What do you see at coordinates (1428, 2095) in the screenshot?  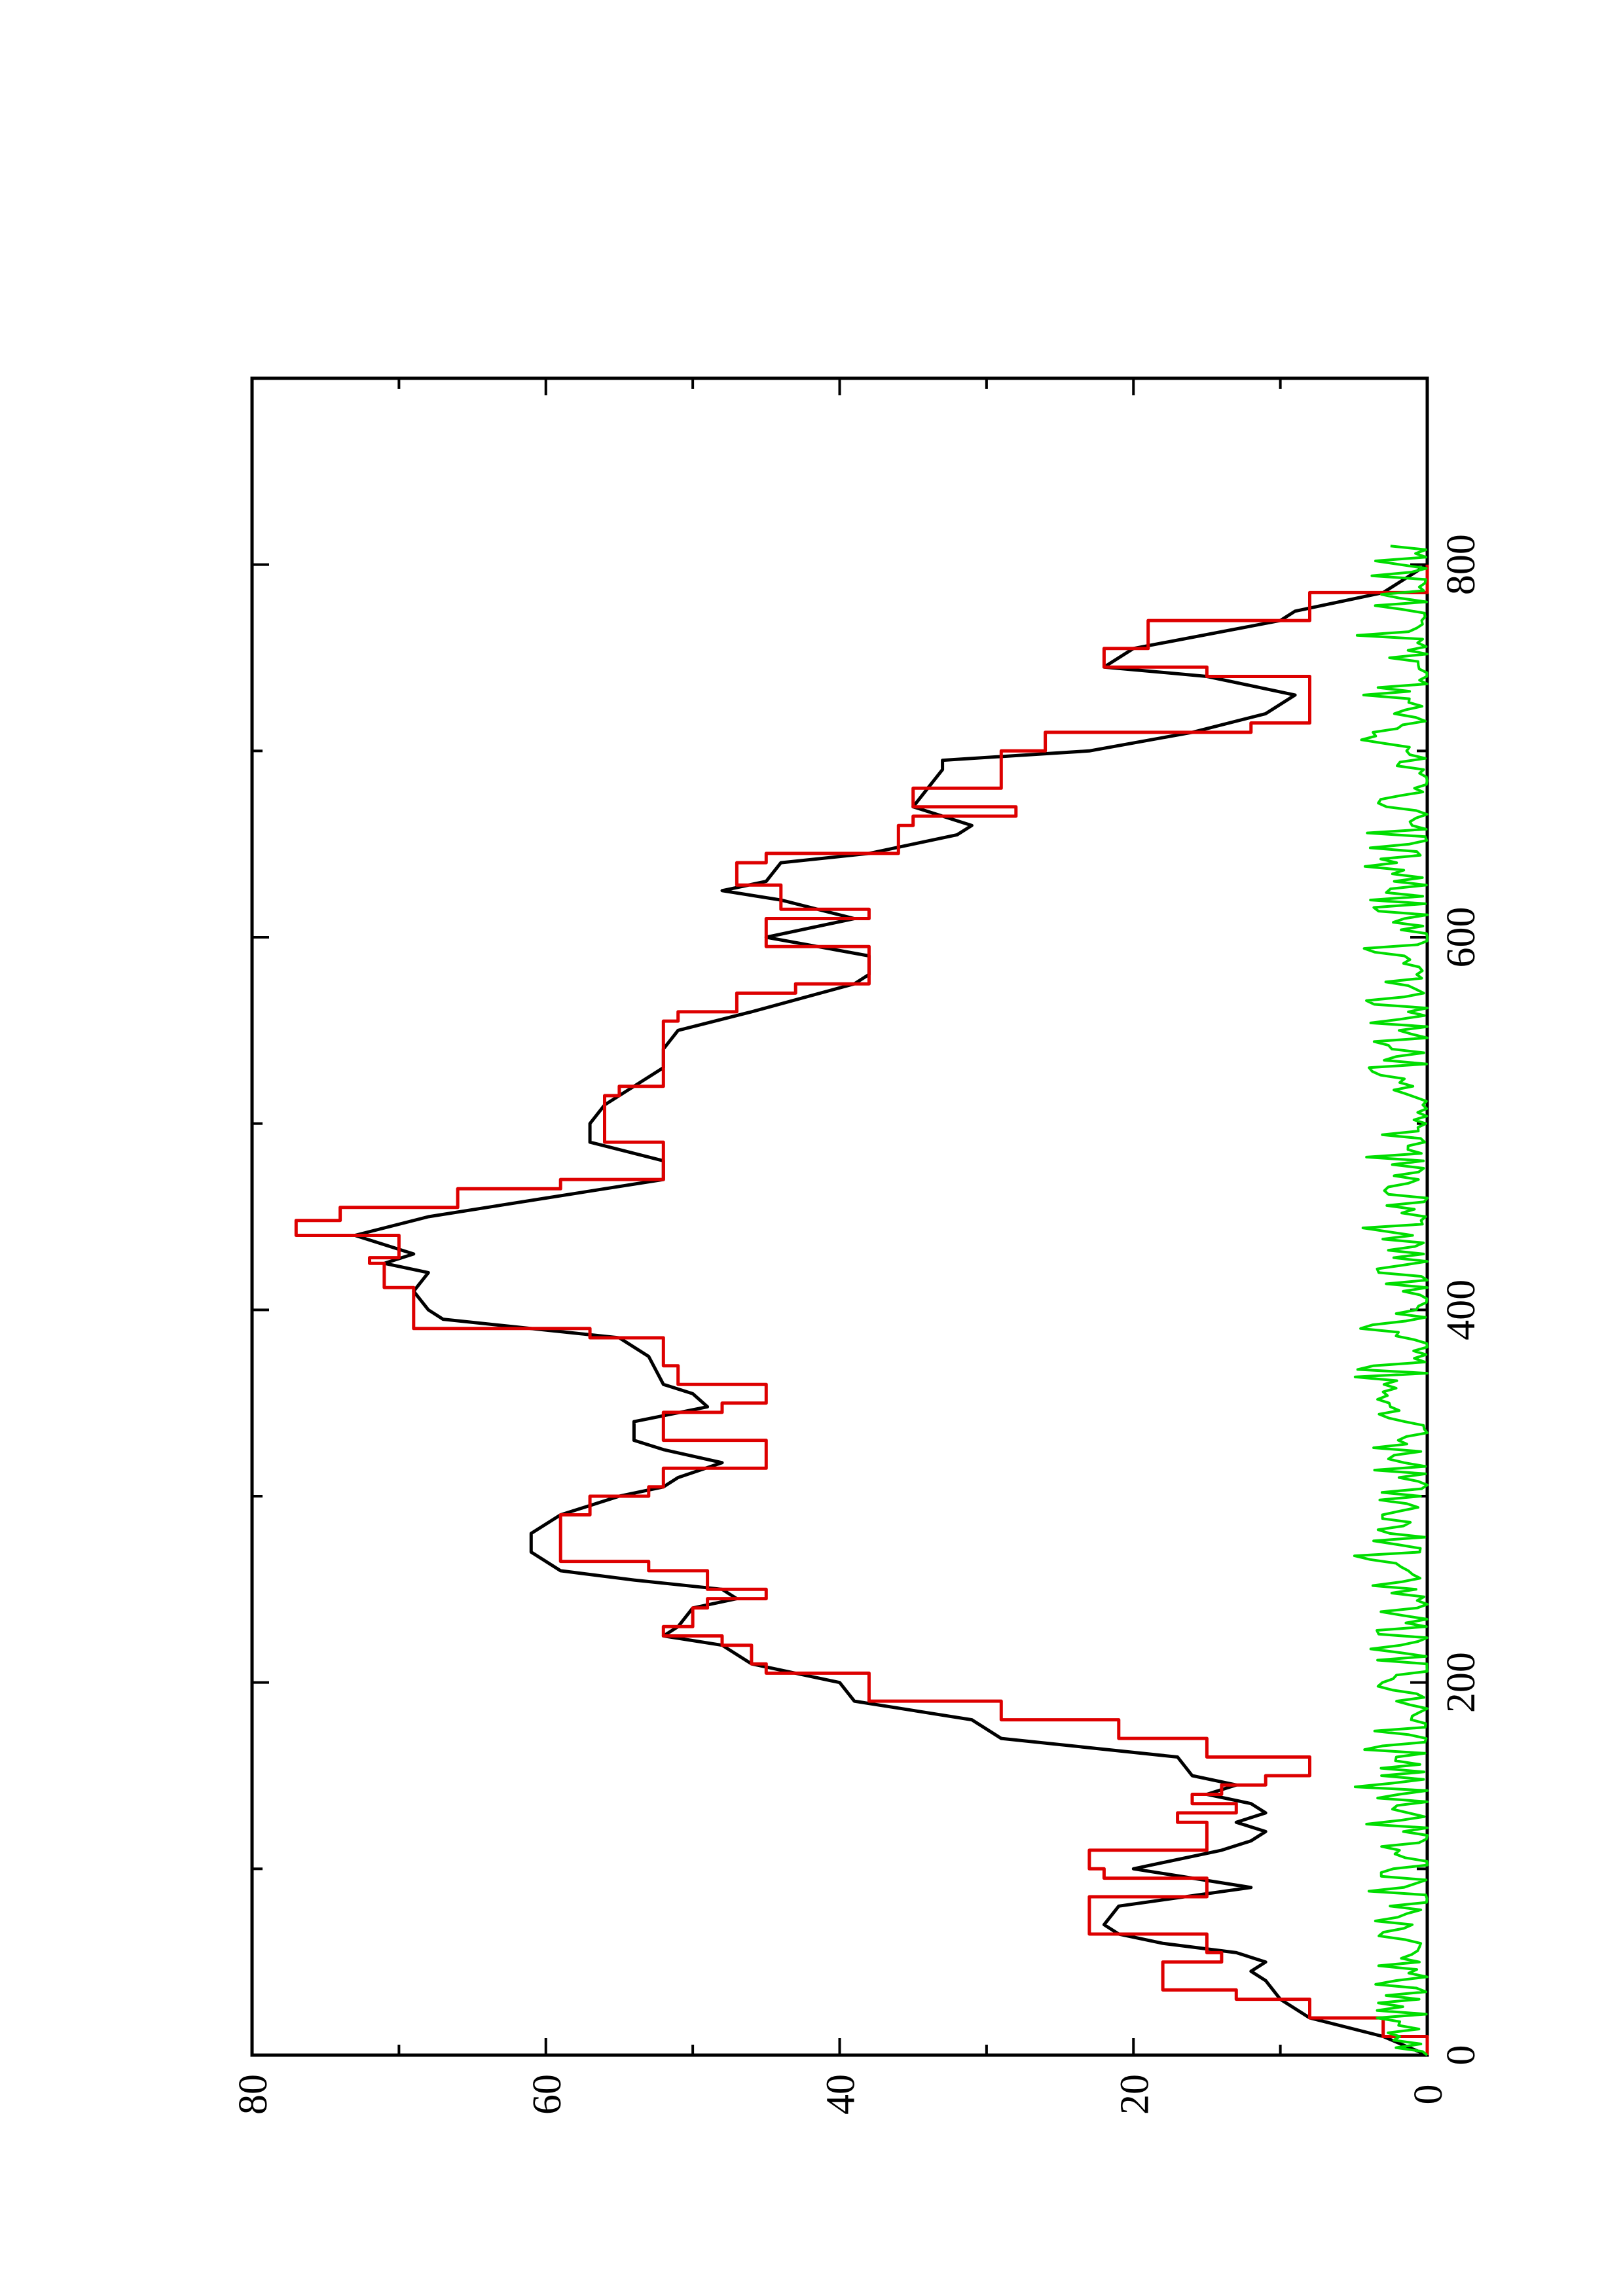 I see `y-tick-label: 0` at bounding box center [1428, 2095].